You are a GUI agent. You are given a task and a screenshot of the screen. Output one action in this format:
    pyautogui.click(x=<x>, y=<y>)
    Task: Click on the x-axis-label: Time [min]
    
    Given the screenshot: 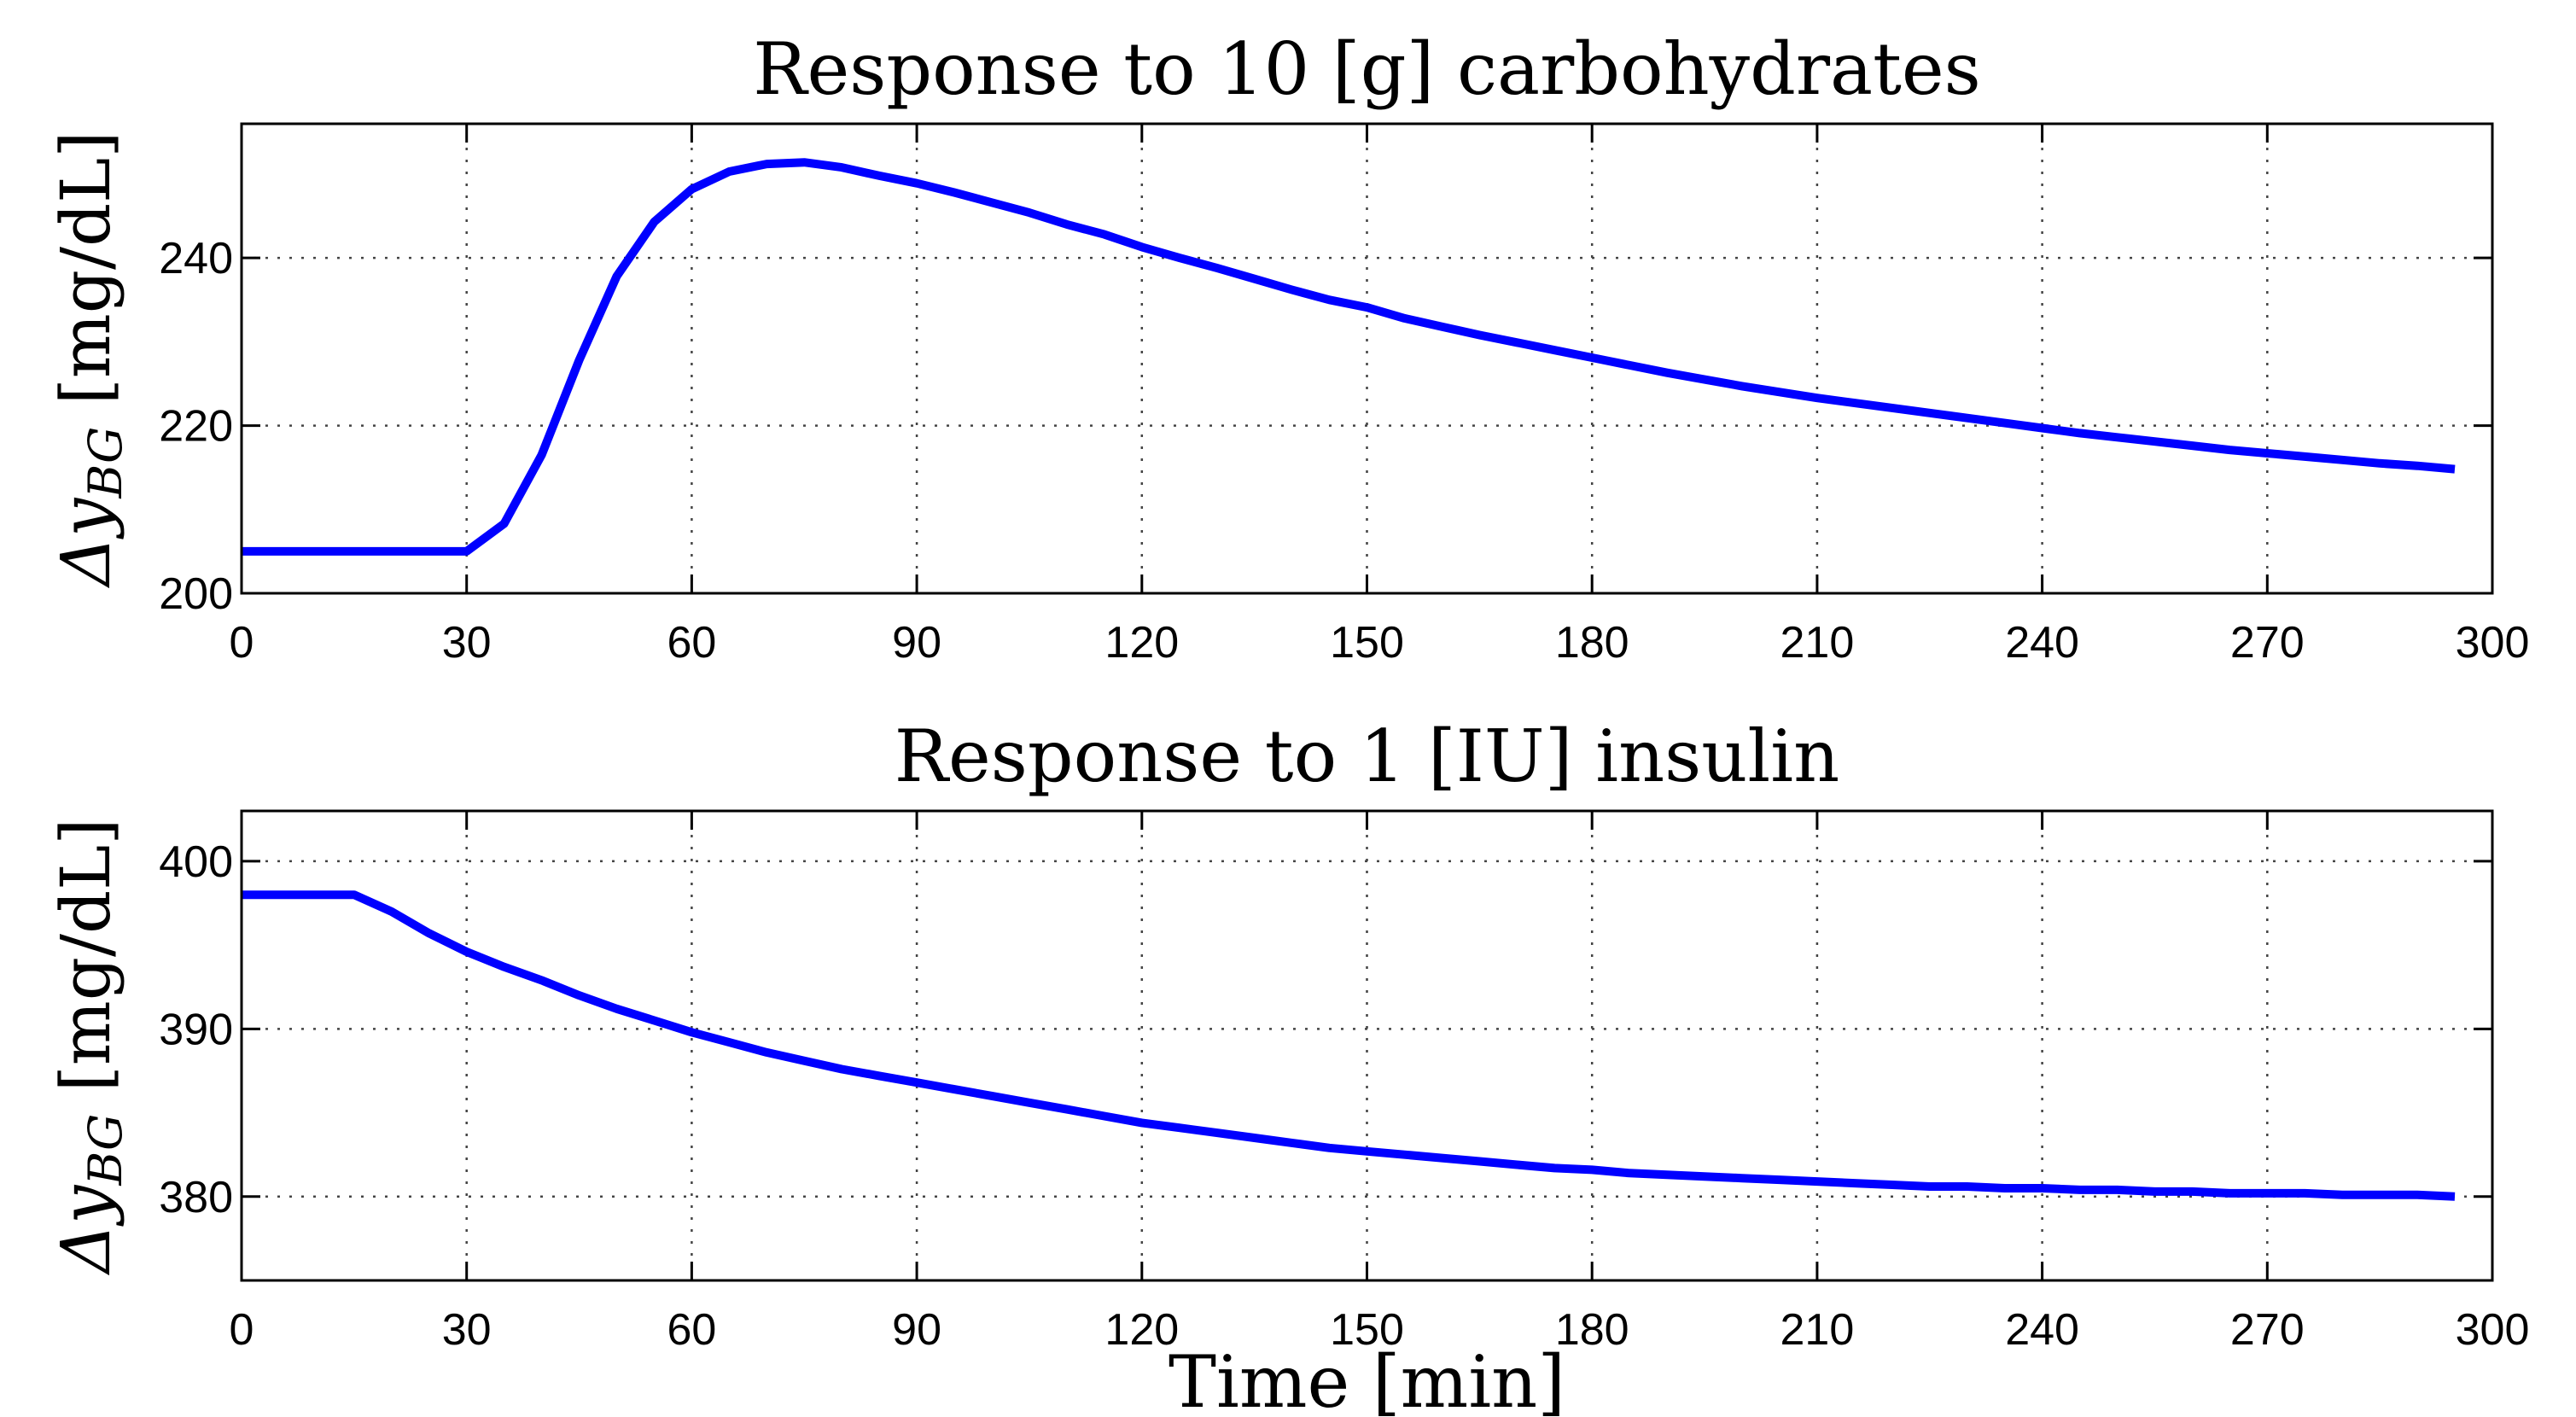 What is the action you would take?
    pyautogui.click(x=1367, y=1378)
    